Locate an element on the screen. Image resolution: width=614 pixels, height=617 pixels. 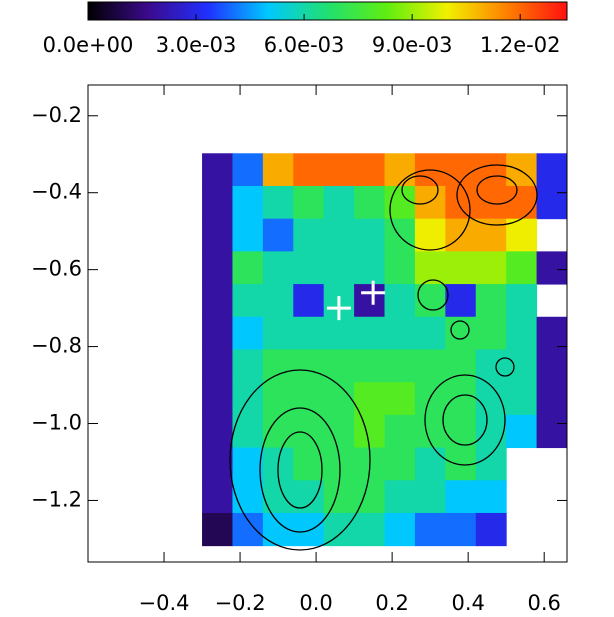
colorbar-tick-label: 3.0e-03 is located at coordinates (196, 45).